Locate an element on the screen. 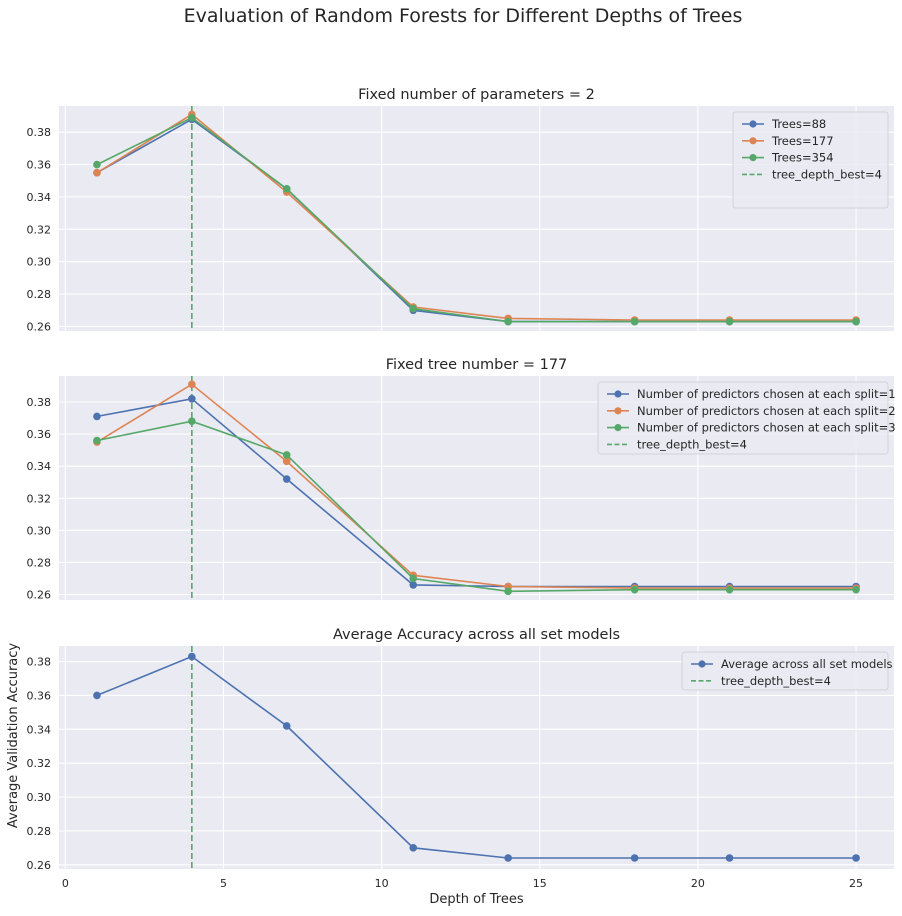 This screenshot has width=902, height=916. legend-entry: Trees=354 is located at coordinates (802, 158).